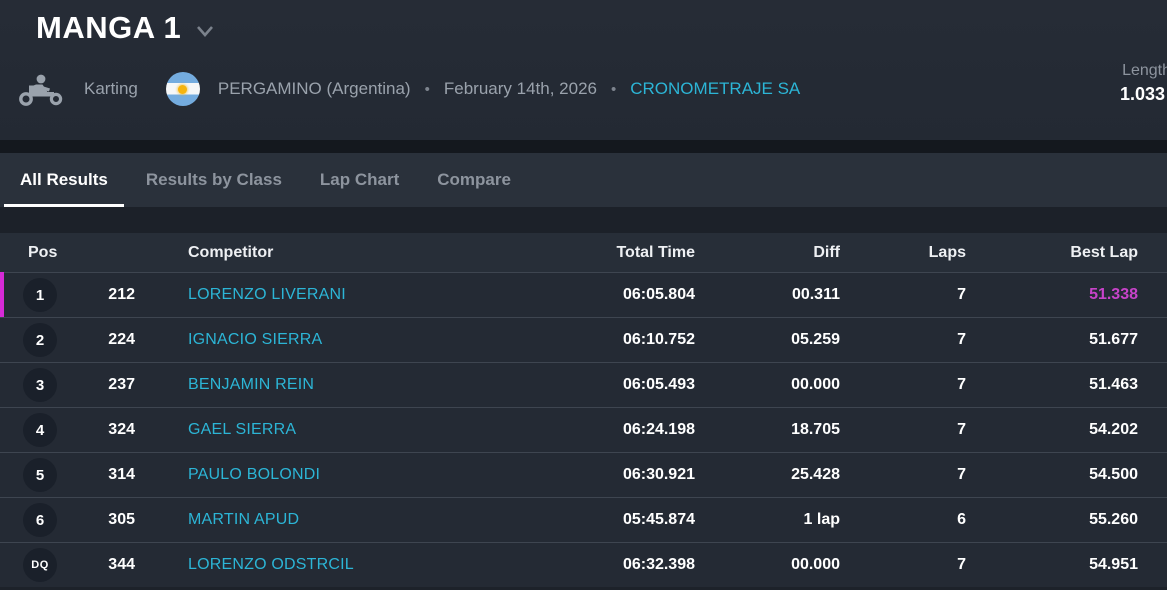 The image size is (1167, 590). I want to click on table-row: 6 305 MARTIN APUD 05:45.874 1 lap 6 55.260, so click(583, 519).